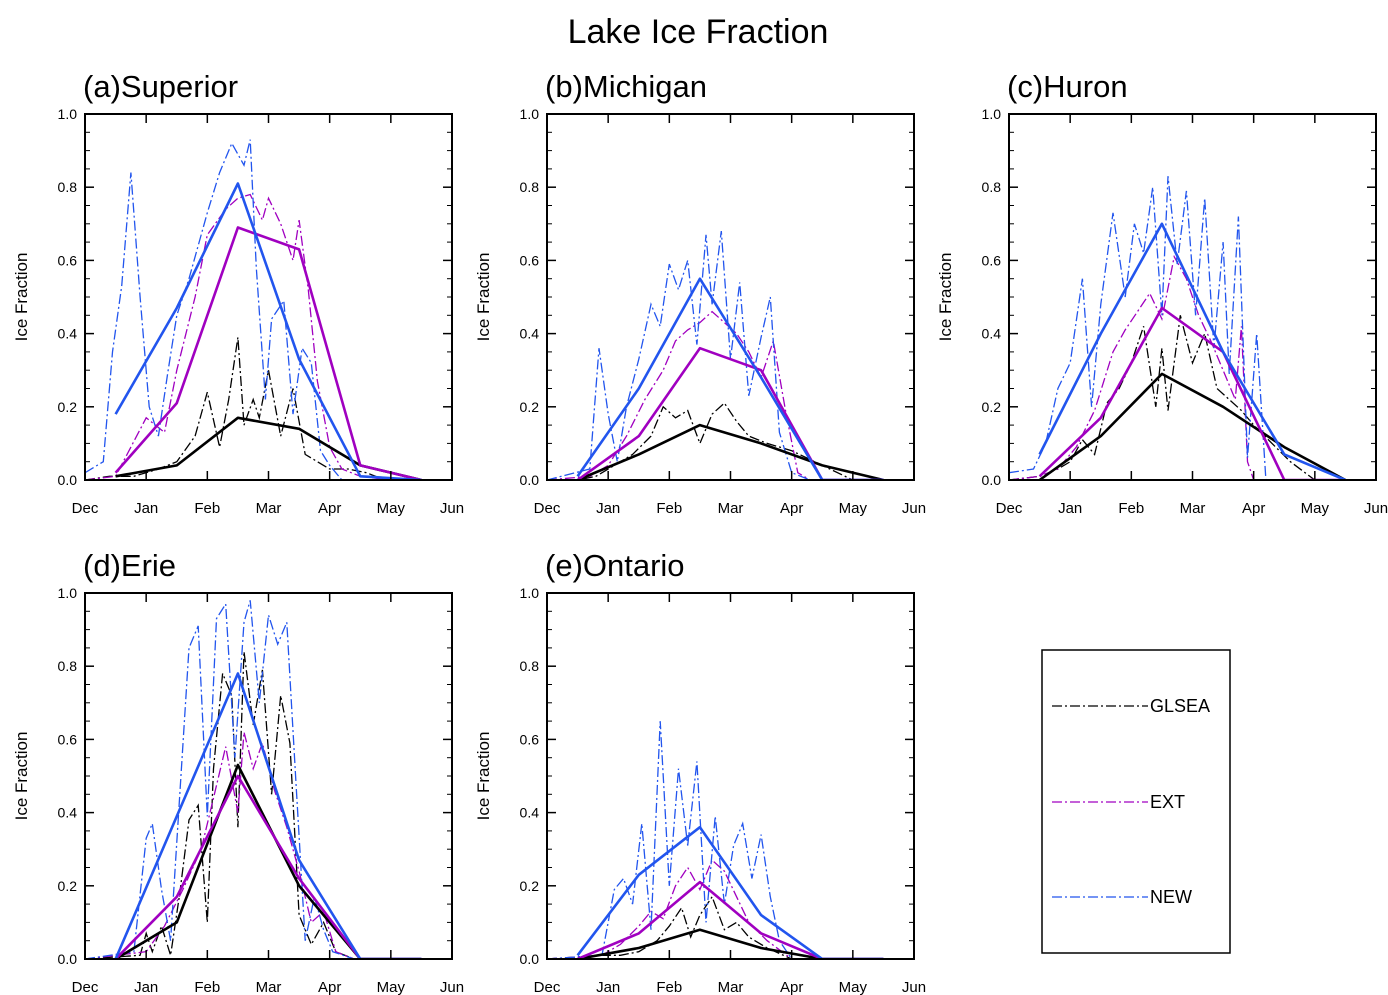 The image size is (1388, 995). What do you see at coordinates (1167, 802) in the screenshot?
I see `legend-label-ext: EXT` at bounding box center [1167, 802].